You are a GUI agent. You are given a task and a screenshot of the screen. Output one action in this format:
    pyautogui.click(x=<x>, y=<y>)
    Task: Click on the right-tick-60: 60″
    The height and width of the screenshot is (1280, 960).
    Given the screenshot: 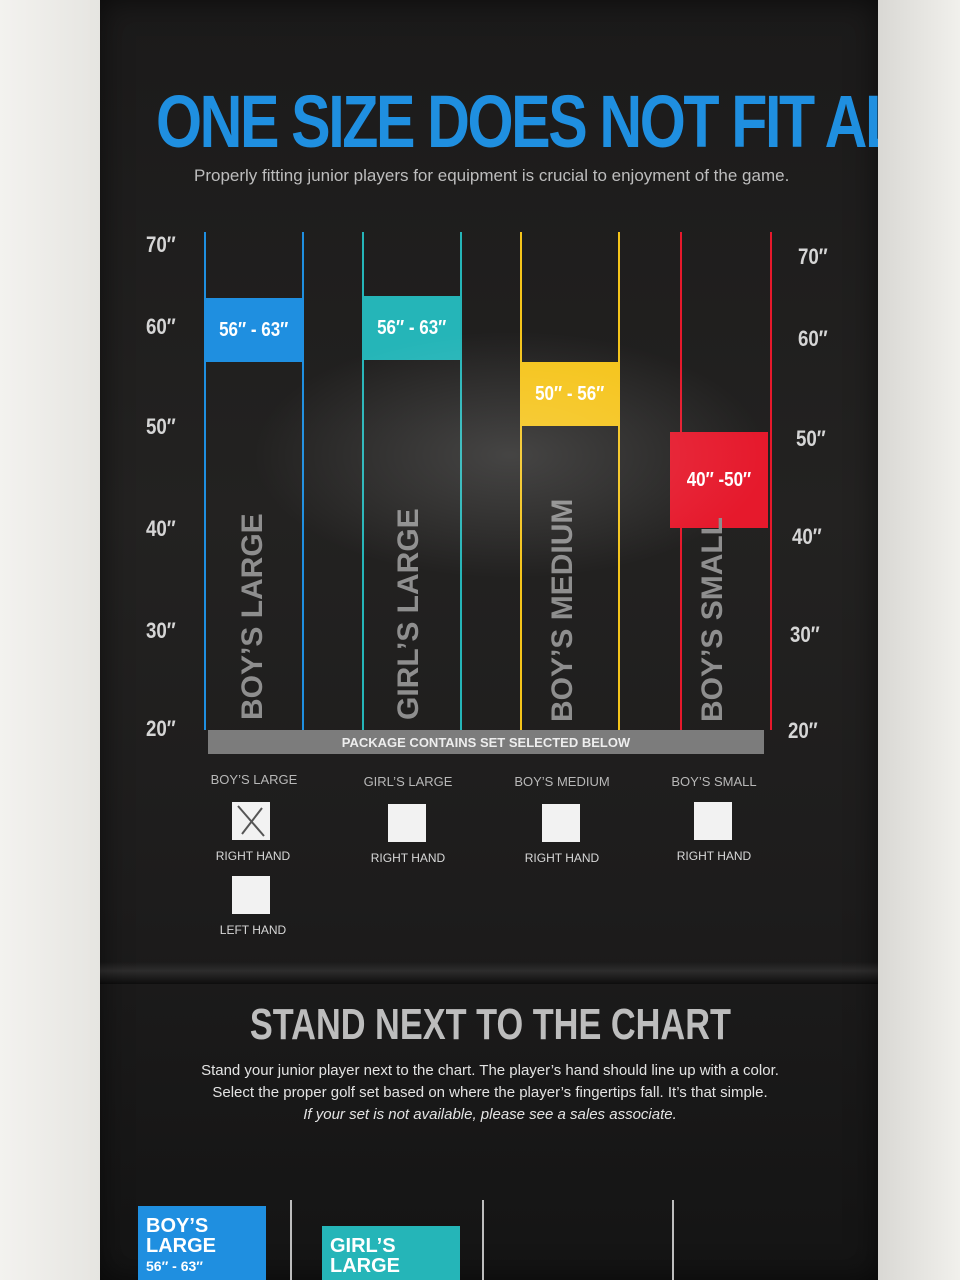 What is the action you would take?
    pyautogui.click(x=813, y=338)
    